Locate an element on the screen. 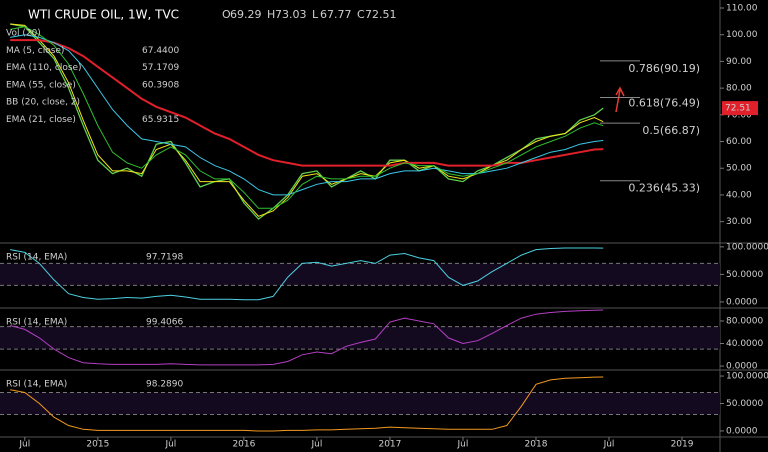 This screenshot has height=452, width=768. y-tick-label: 110.00 is located at coordinates (742, 9).